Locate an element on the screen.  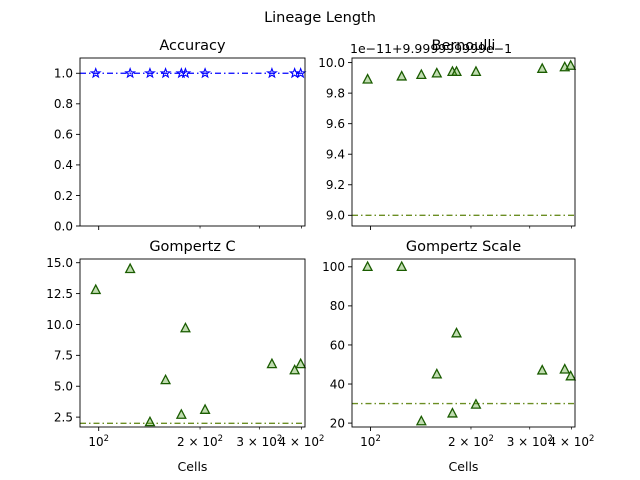
subplot-title: Accuracy is located at coordinates (192, 46).